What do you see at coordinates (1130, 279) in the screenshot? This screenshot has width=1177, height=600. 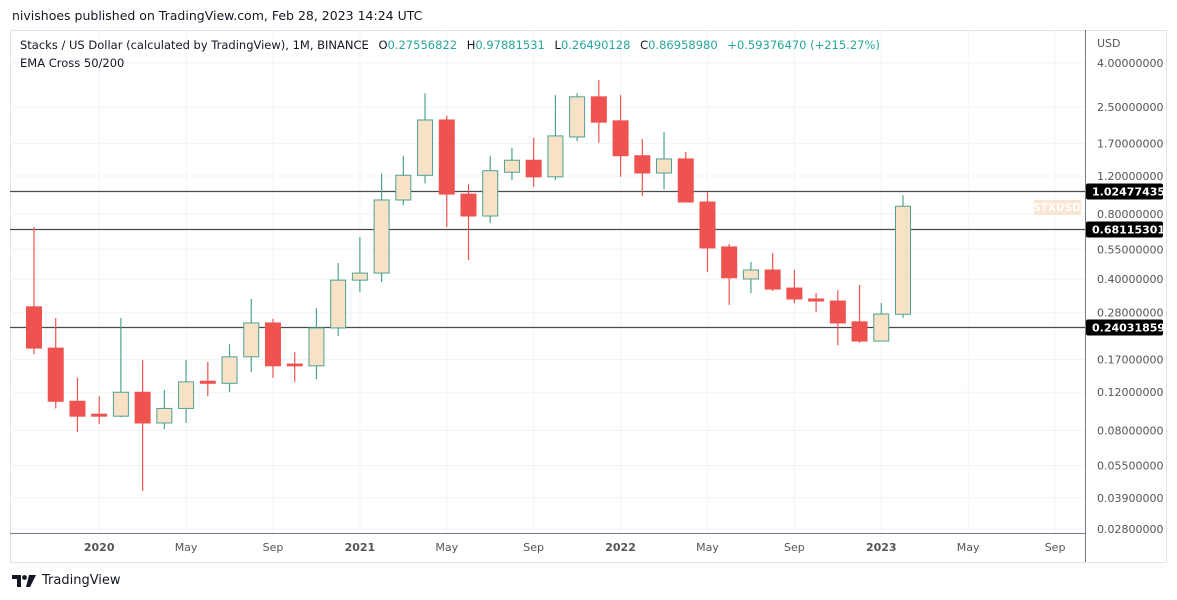 I see `y-tick-label: 0.40000000` at bounding box center [1130, 279].